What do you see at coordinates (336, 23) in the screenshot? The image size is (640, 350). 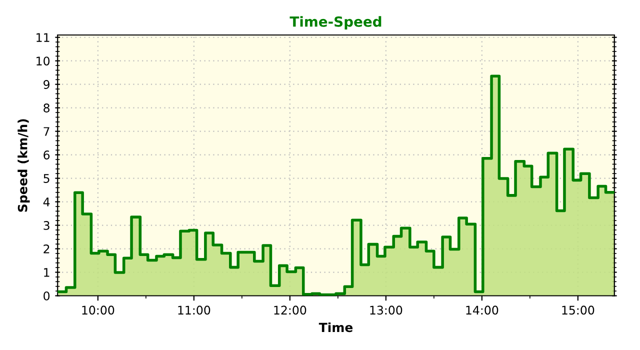 I see `chart-title: Time-Speed` at bounding box center [336, 23].